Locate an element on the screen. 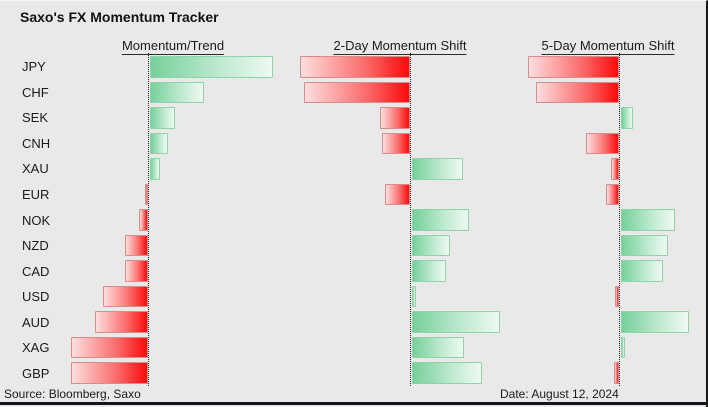  zero-line-5day-shift is located at coordinates (619, 219).